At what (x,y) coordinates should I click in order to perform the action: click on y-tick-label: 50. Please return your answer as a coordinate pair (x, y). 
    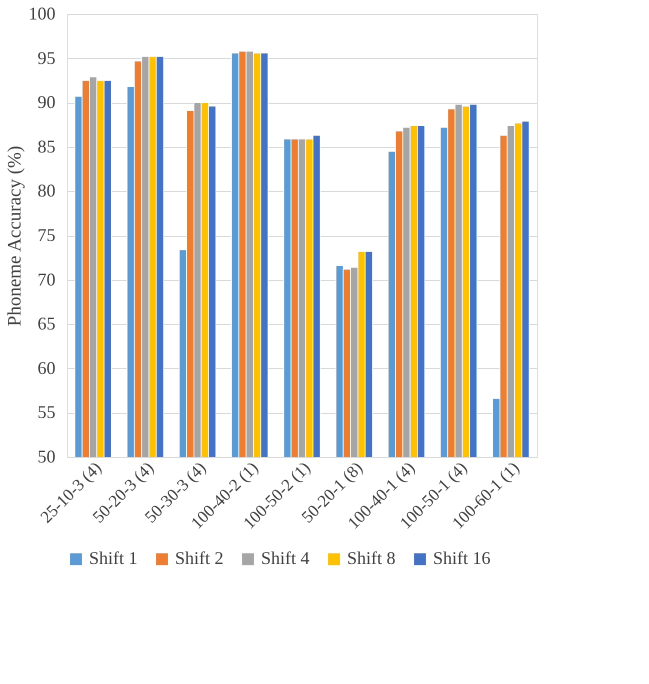
    Looking at the image, I should click on (47, 456).